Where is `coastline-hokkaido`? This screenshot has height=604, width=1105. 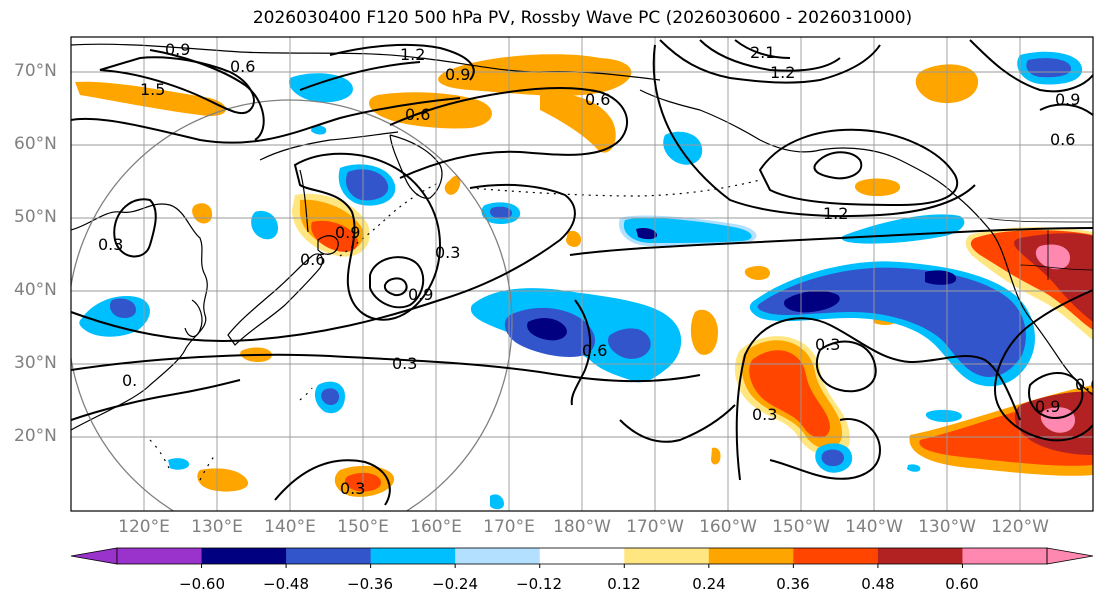 coastline-hokkaido is located at coordinates (328, 245).